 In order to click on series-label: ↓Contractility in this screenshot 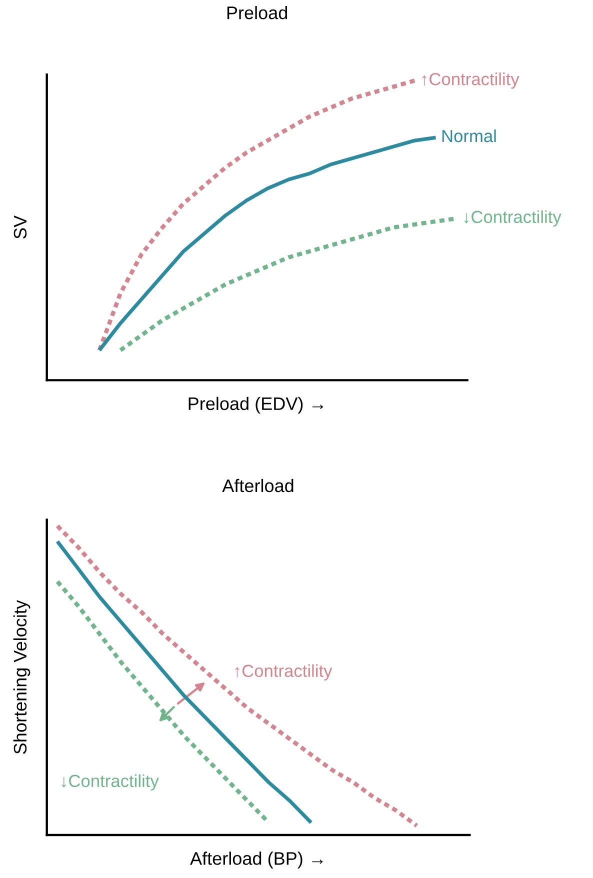, I will do `click(513, 218)`.